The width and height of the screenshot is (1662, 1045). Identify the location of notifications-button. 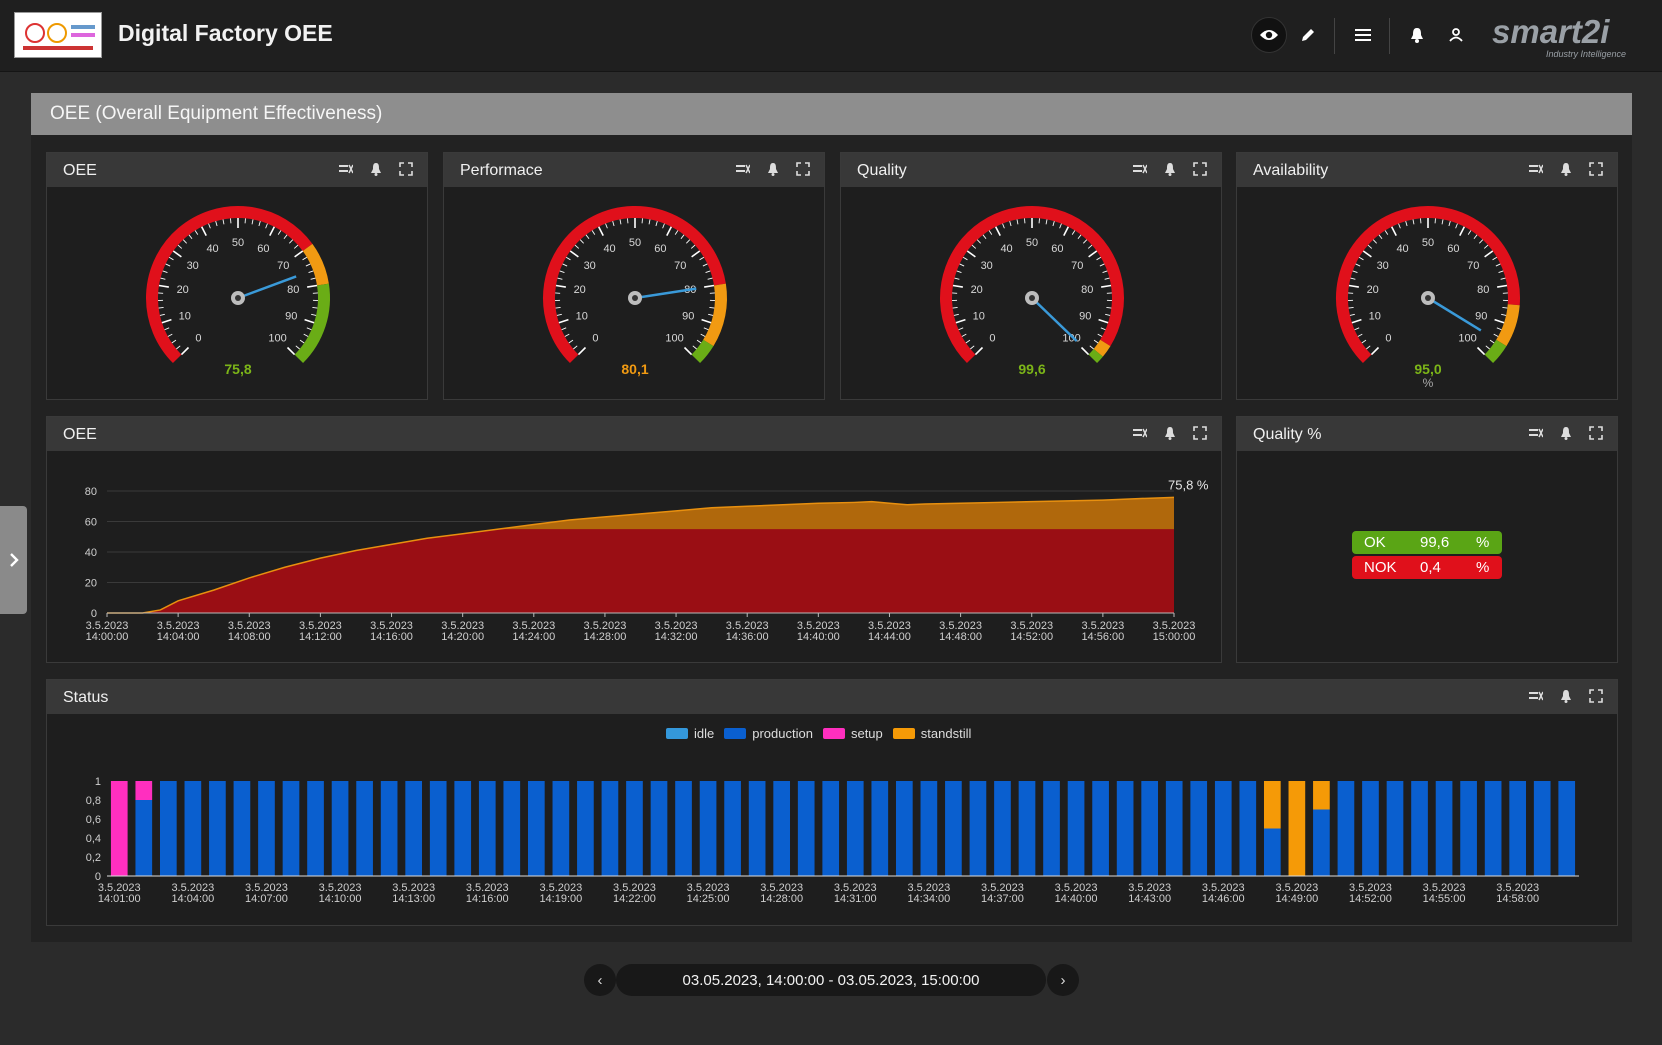
(1417, 35).